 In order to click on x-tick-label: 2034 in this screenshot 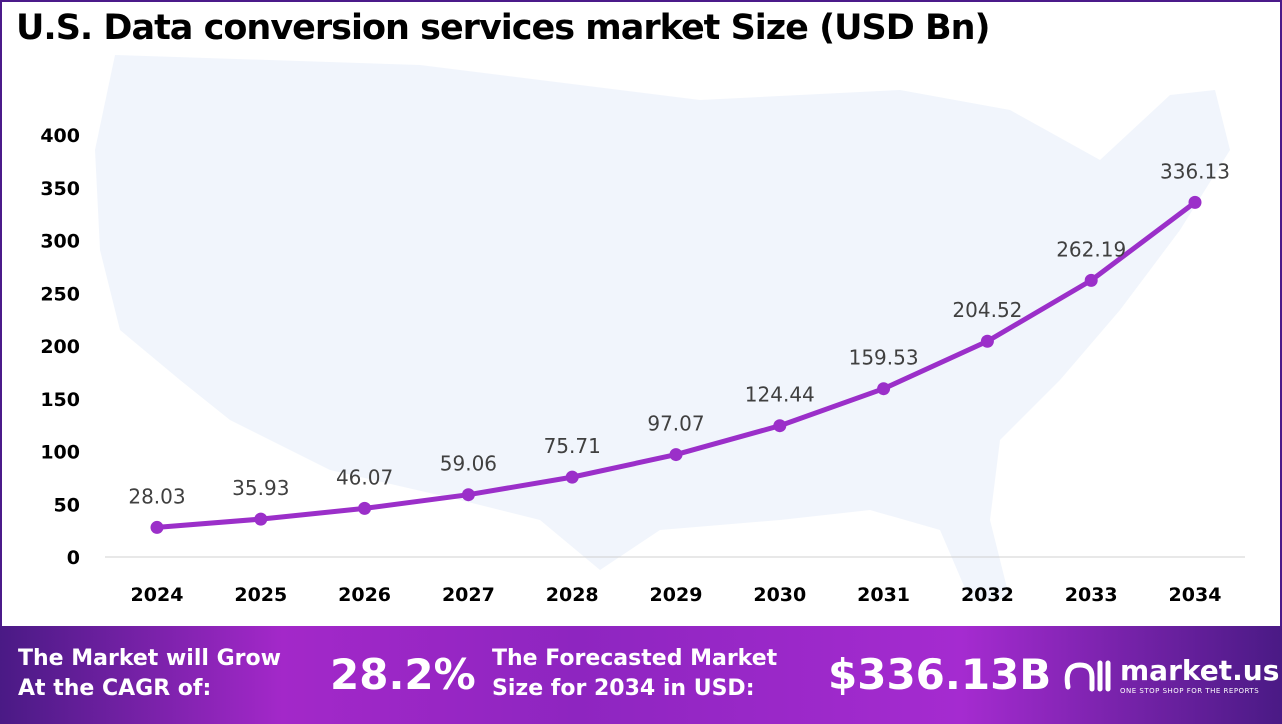, I will do `click(1195, 595)`.